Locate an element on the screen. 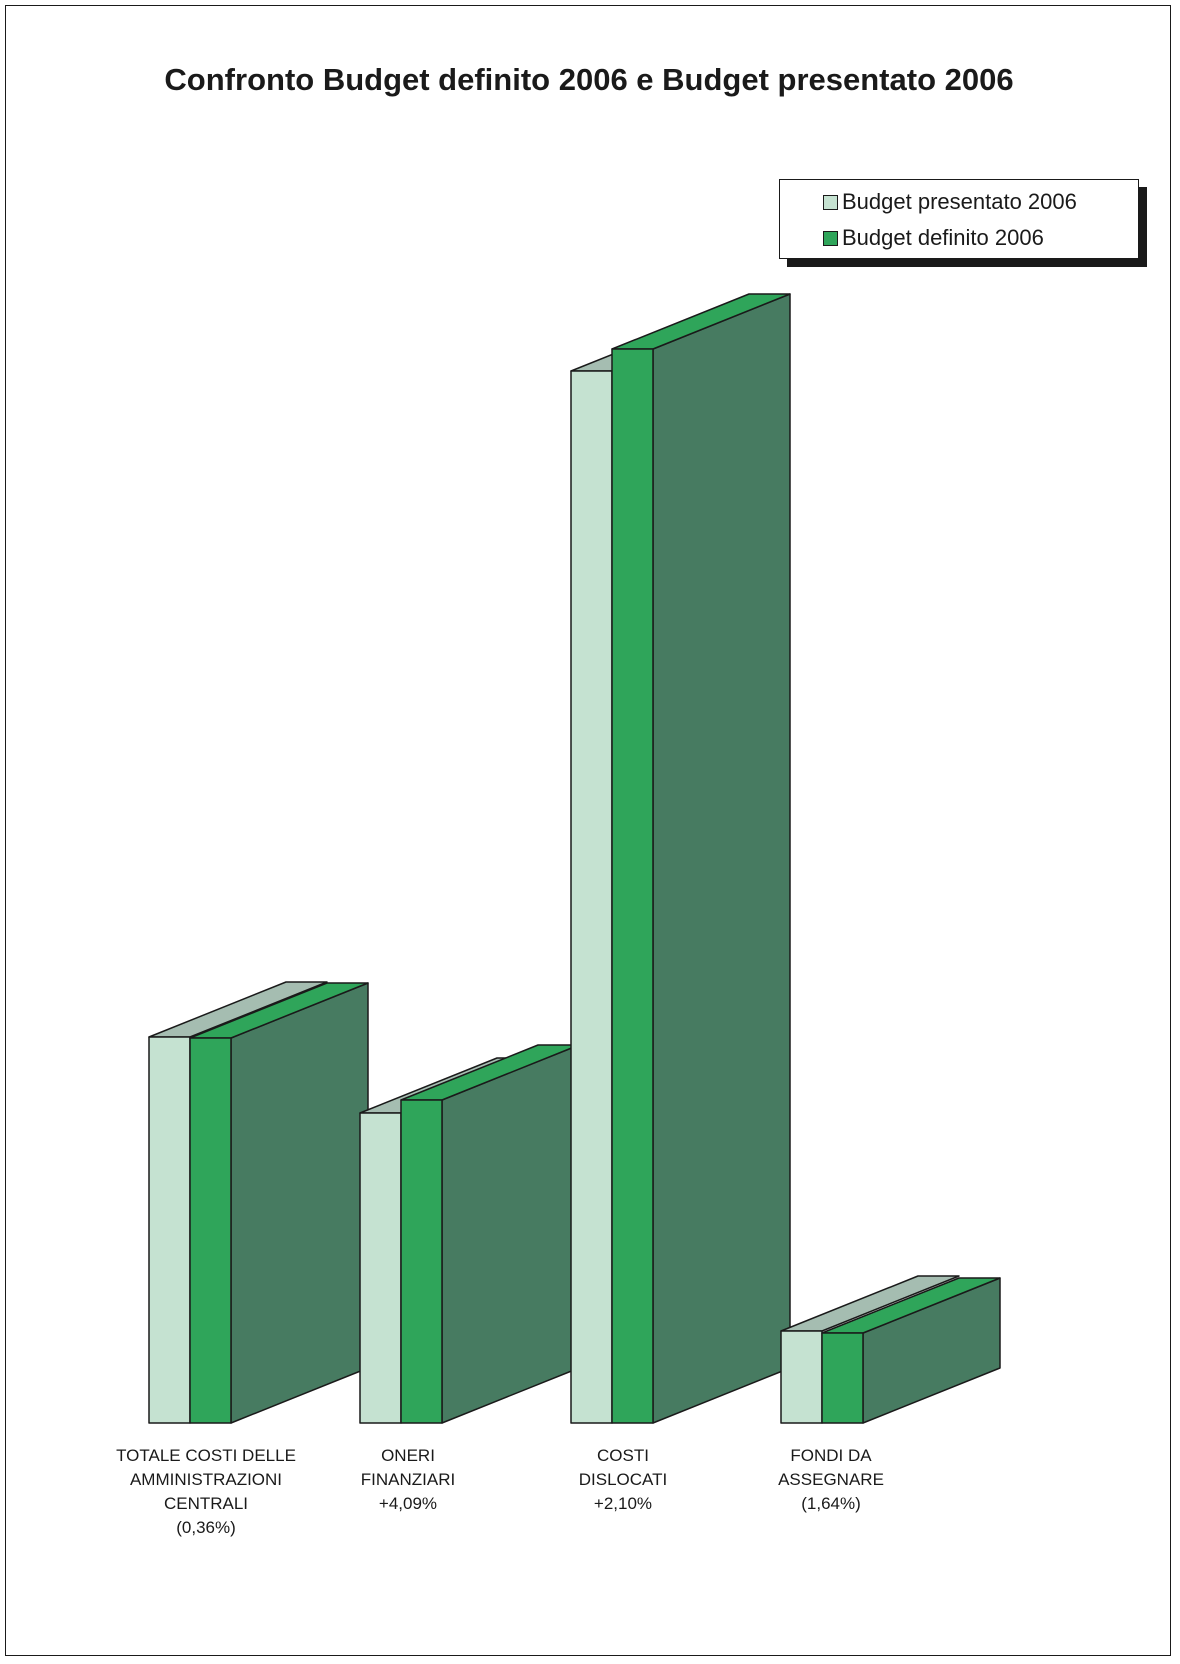 Image resolution: width=1180 pixels, height=1664 pixels. category-label-line: ASSEGNARE is located at coordinates (831, 1479).